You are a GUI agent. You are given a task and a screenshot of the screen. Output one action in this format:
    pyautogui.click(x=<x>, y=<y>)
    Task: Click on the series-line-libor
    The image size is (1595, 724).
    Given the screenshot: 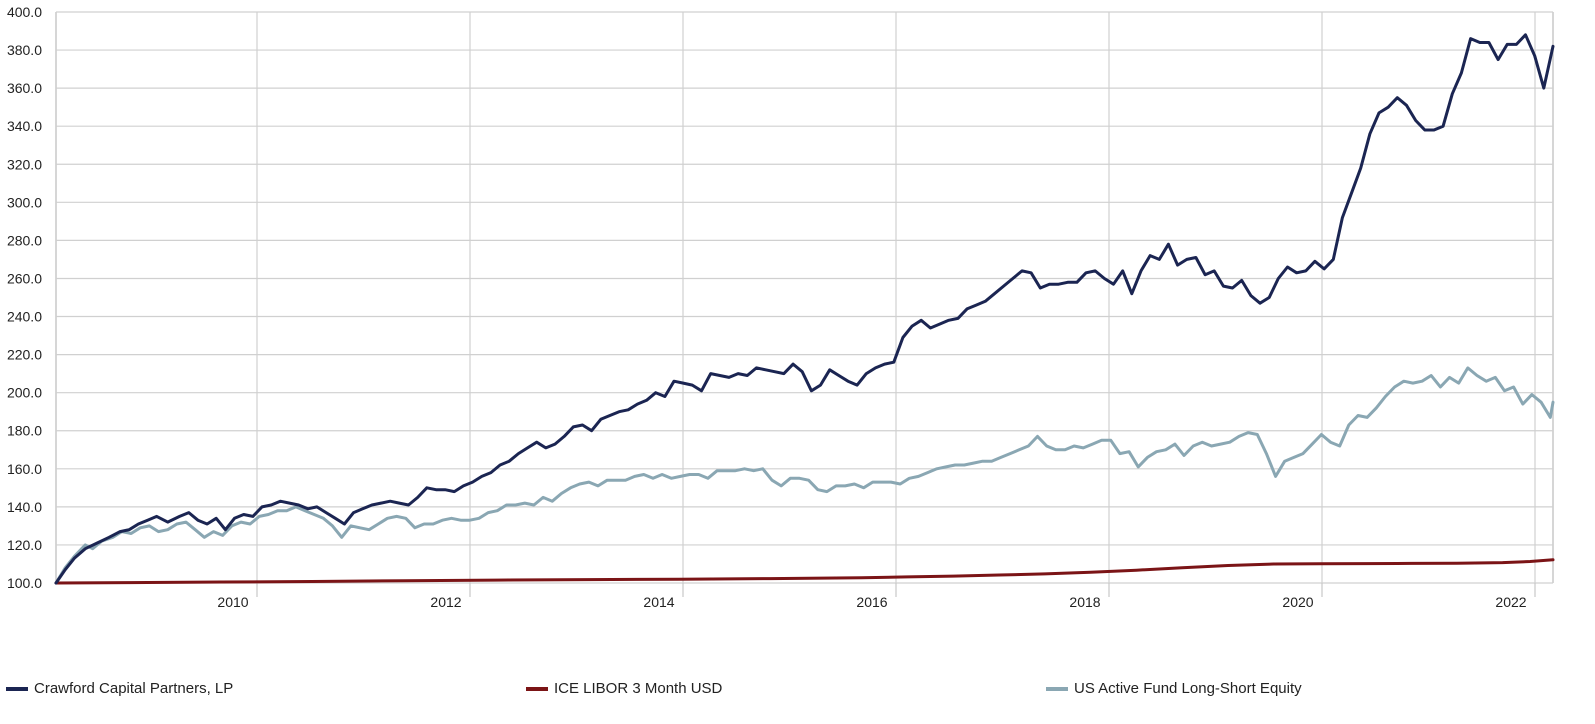 What is the action you would take?
    pyautogui.click(x=804, y=571)
    